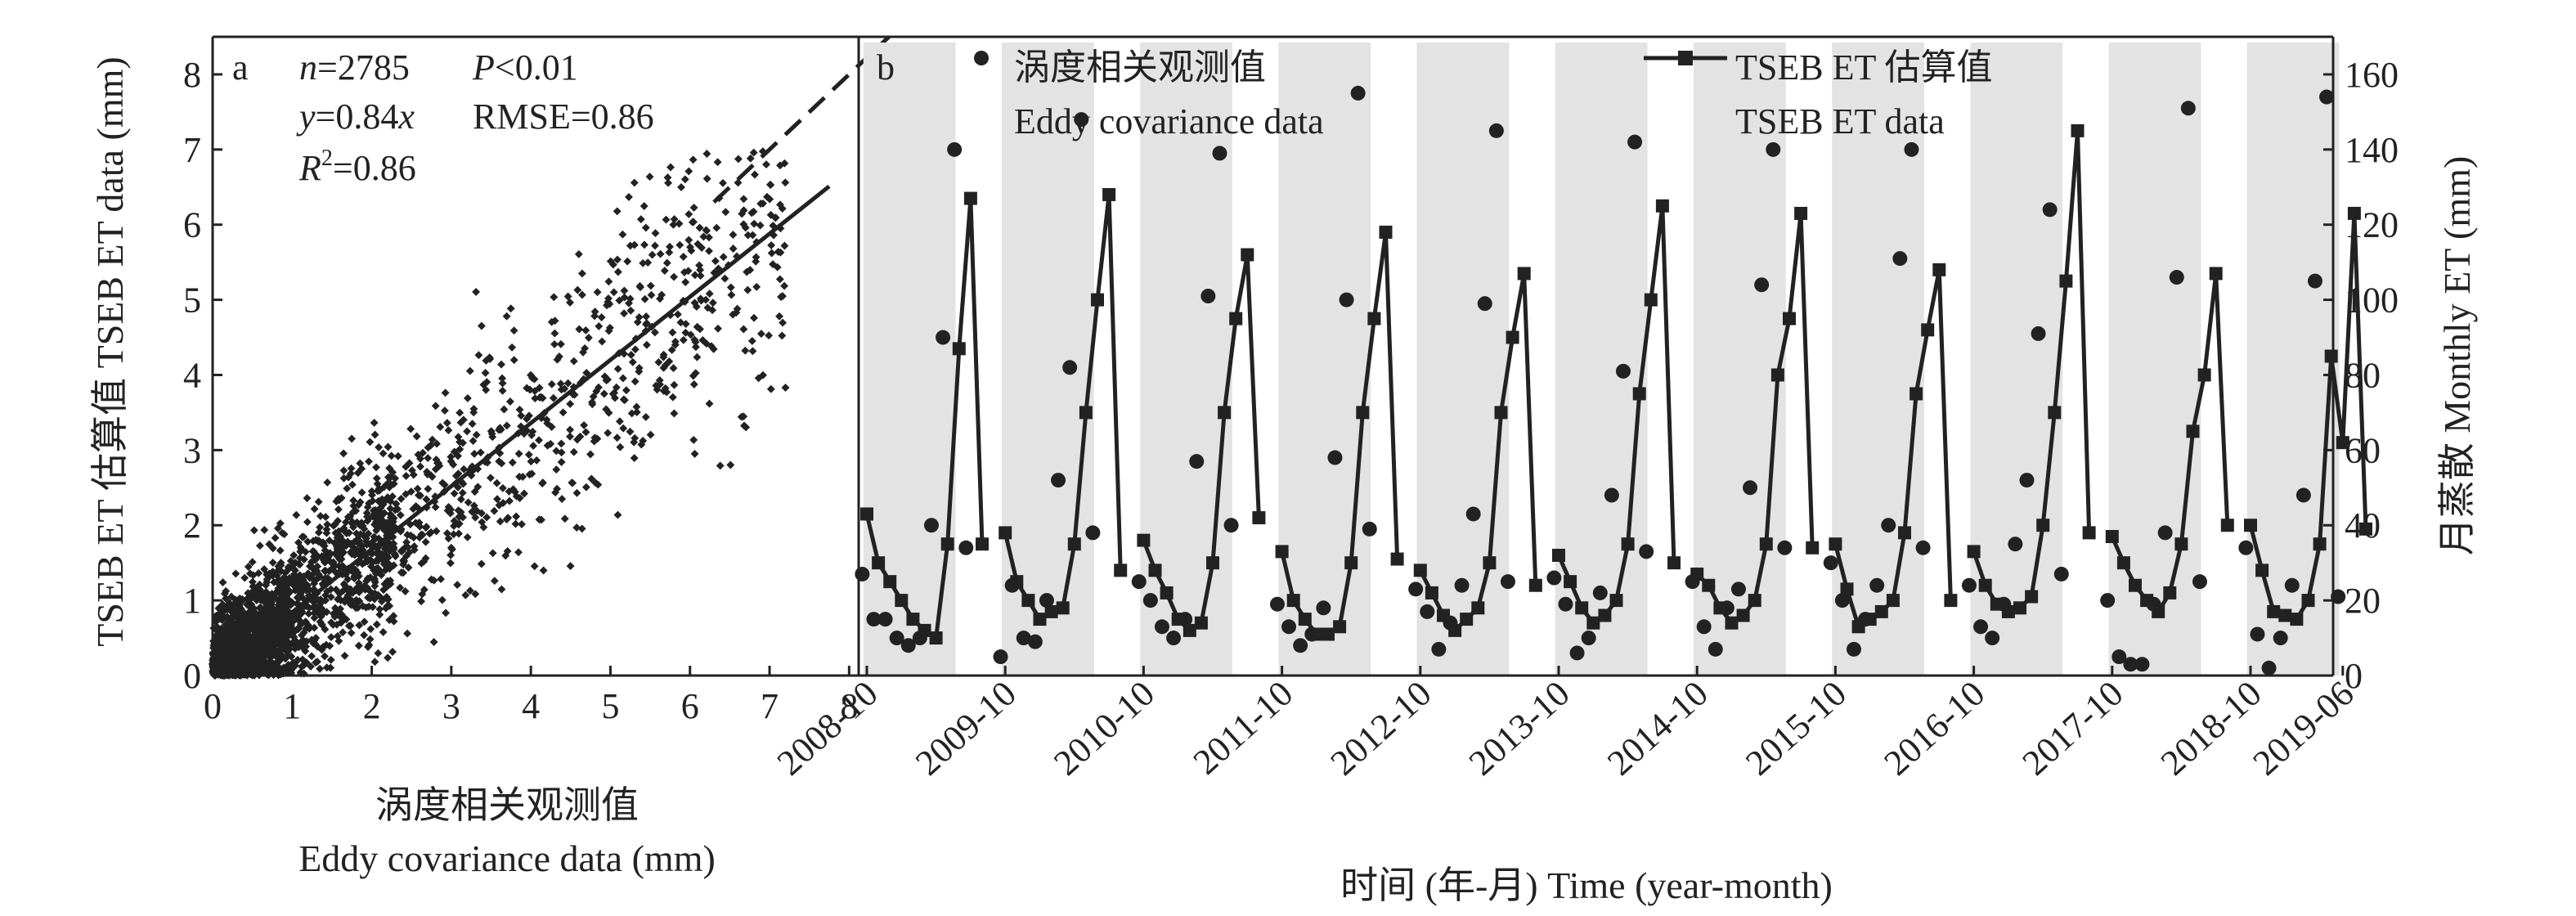  Describe the element at coordinates (1047, 359) in the screenshot. I see `season-band` at that location.